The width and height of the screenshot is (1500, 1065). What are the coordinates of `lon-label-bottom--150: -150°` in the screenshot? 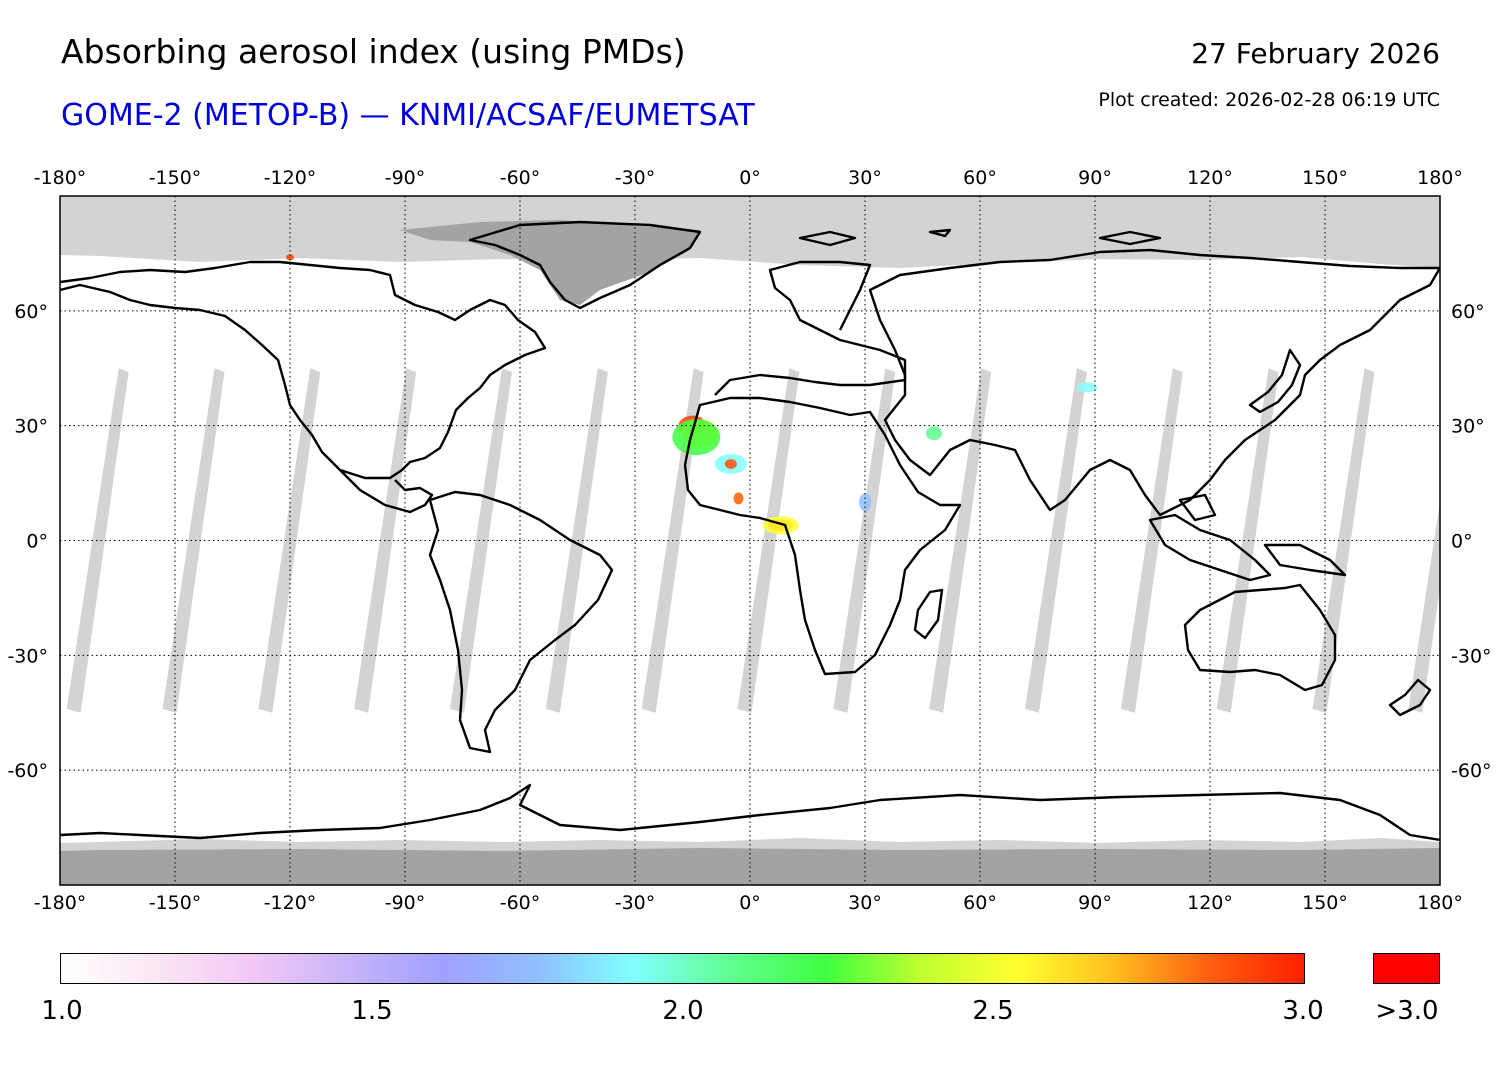 It's located at (175, 903).